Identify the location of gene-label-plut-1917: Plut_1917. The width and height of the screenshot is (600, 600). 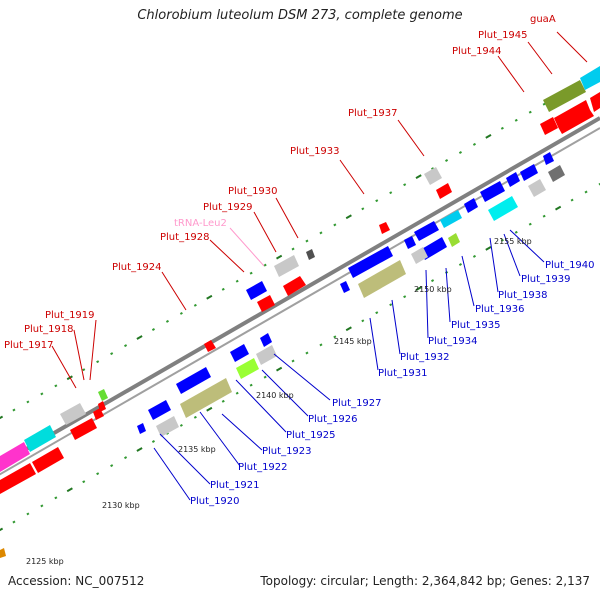
(29, 345).